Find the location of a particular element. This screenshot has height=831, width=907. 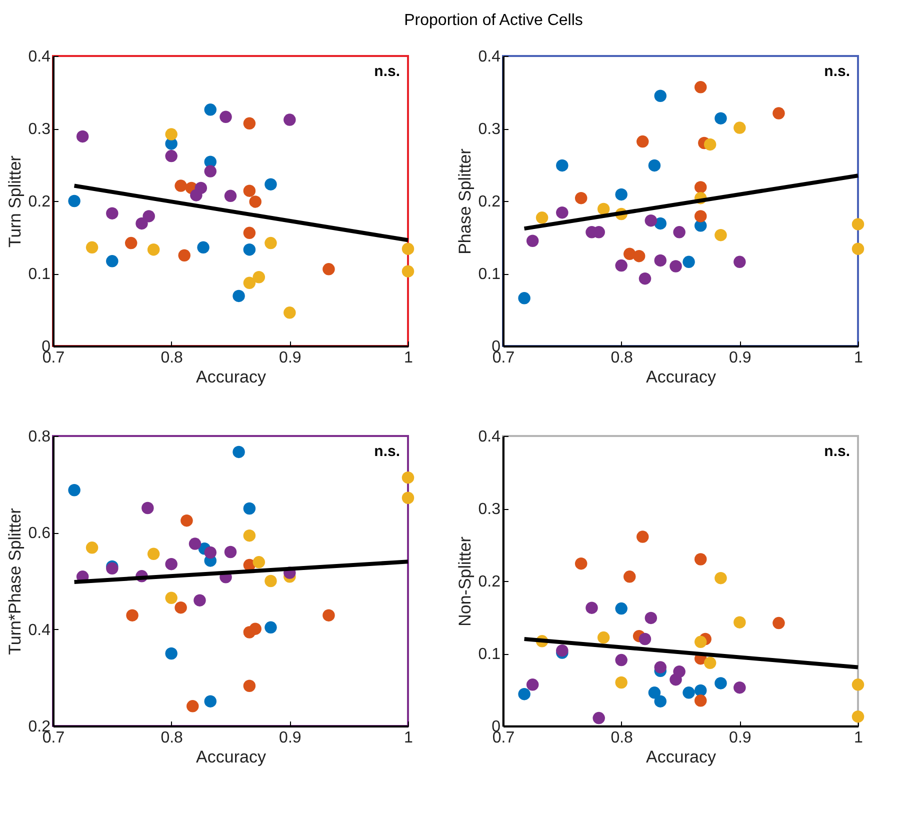

y-axis-title: Turn Splitter is located at coordinates (14, 201).